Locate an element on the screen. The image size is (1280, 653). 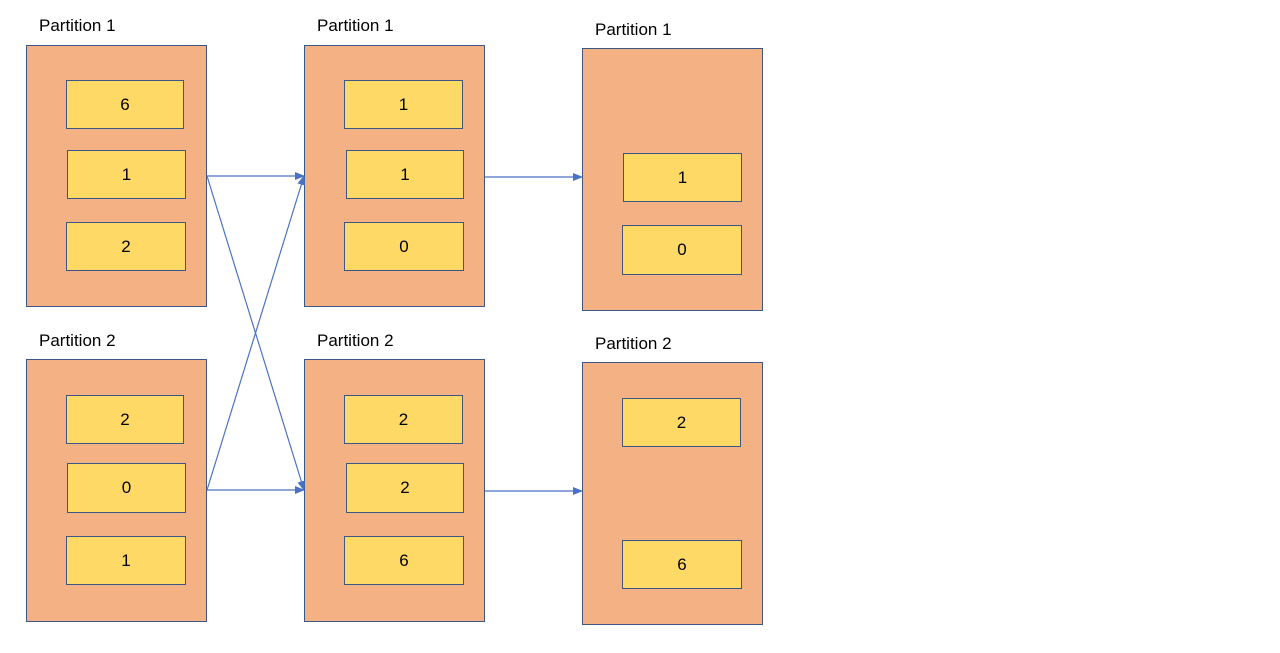
arrow-s1p2-to-s2p1 is located at coordinates (256, 333).